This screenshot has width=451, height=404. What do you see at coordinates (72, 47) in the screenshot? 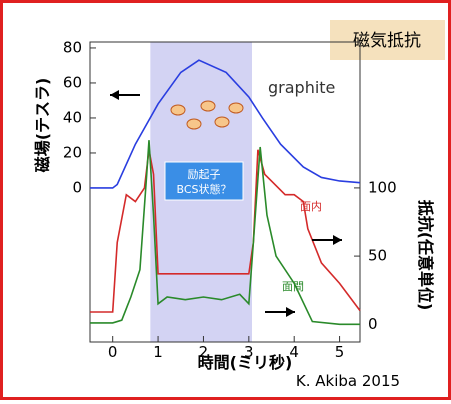
I see `y-tick-label: 80` at bounding box center [72, 47].